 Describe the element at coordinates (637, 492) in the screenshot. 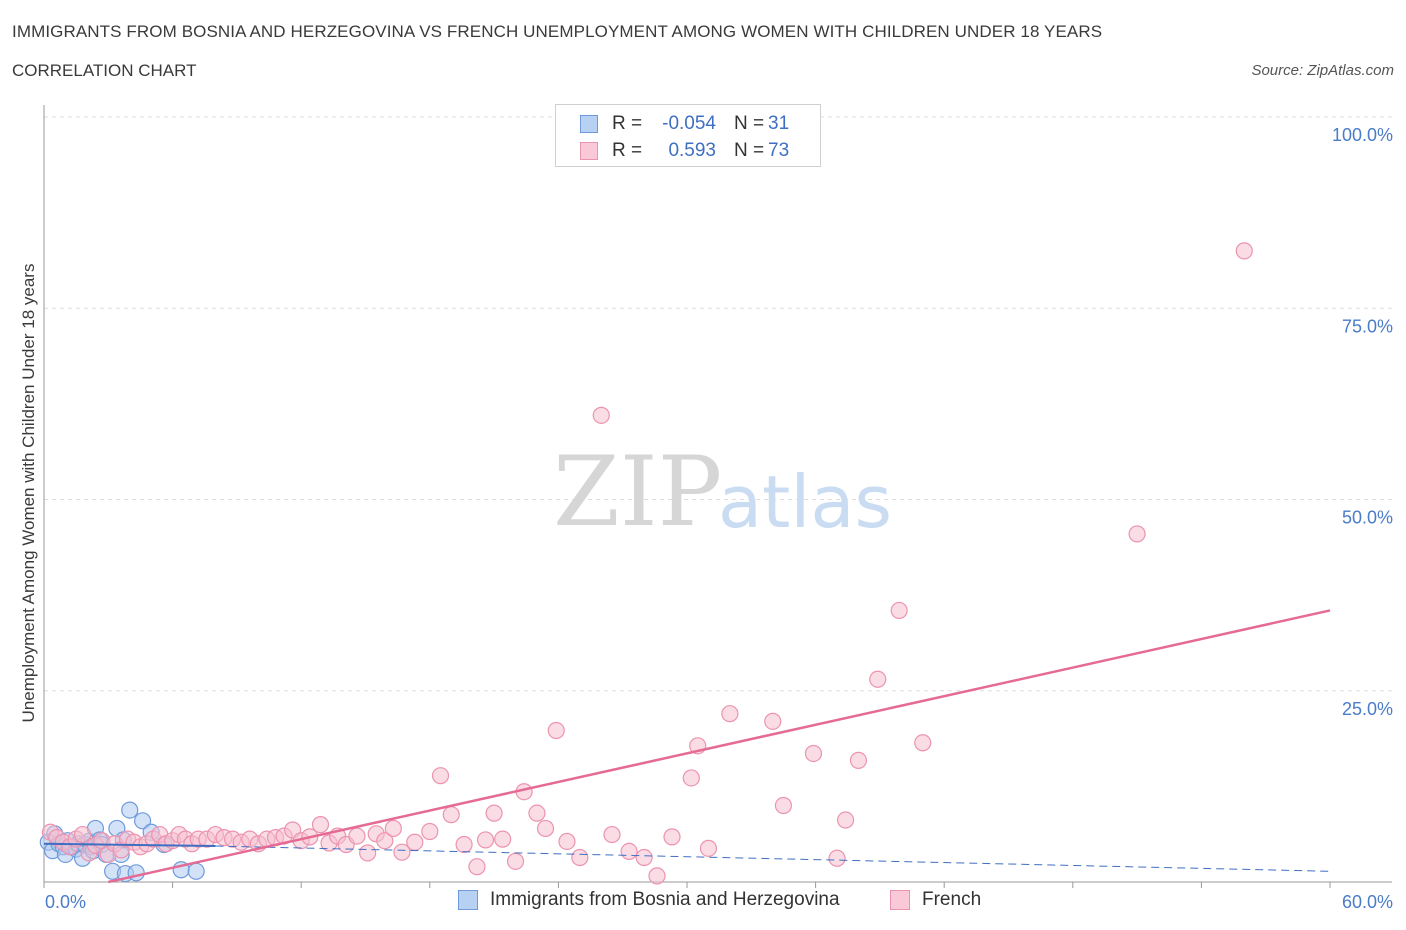

I see `watermark-zip: ZIP` at that location.